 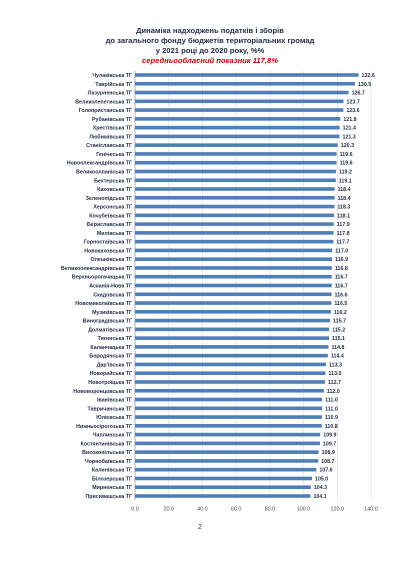 I want to click on x-tick-label: 20.0, so click(x=168, y=509).